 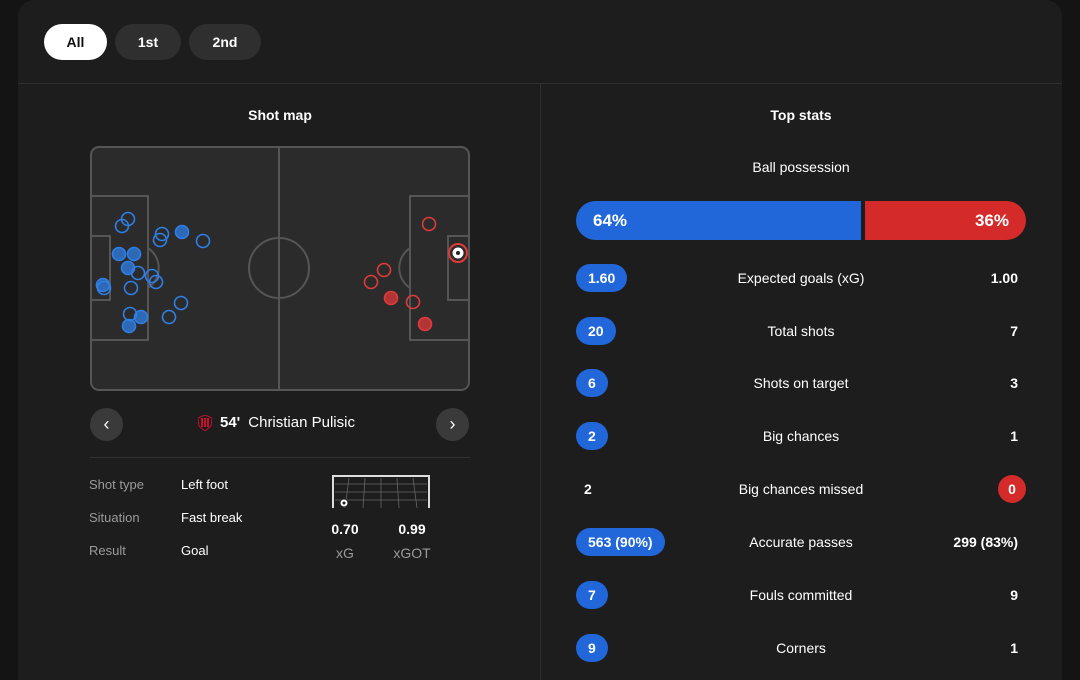 I want to click on shot-player-name: Christian Pulisic, so click(x=301, y=422).